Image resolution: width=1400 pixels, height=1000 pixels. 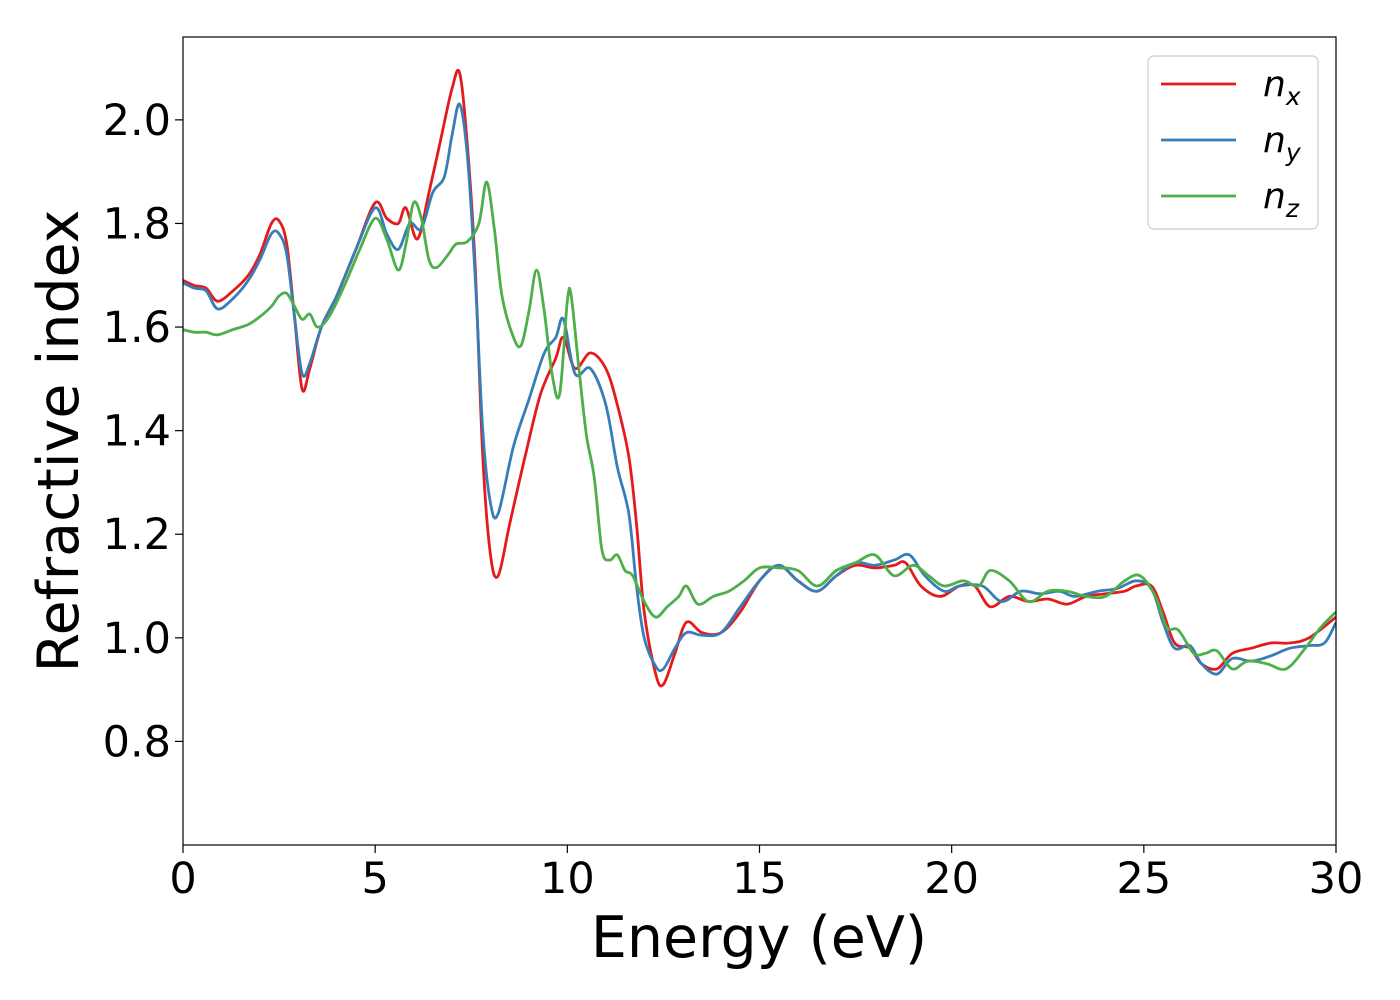 What do you see at coordinates (1293, 152) in the screenshot?
I see `legend-label-subscript: y` at bounding box center [1293, 152].